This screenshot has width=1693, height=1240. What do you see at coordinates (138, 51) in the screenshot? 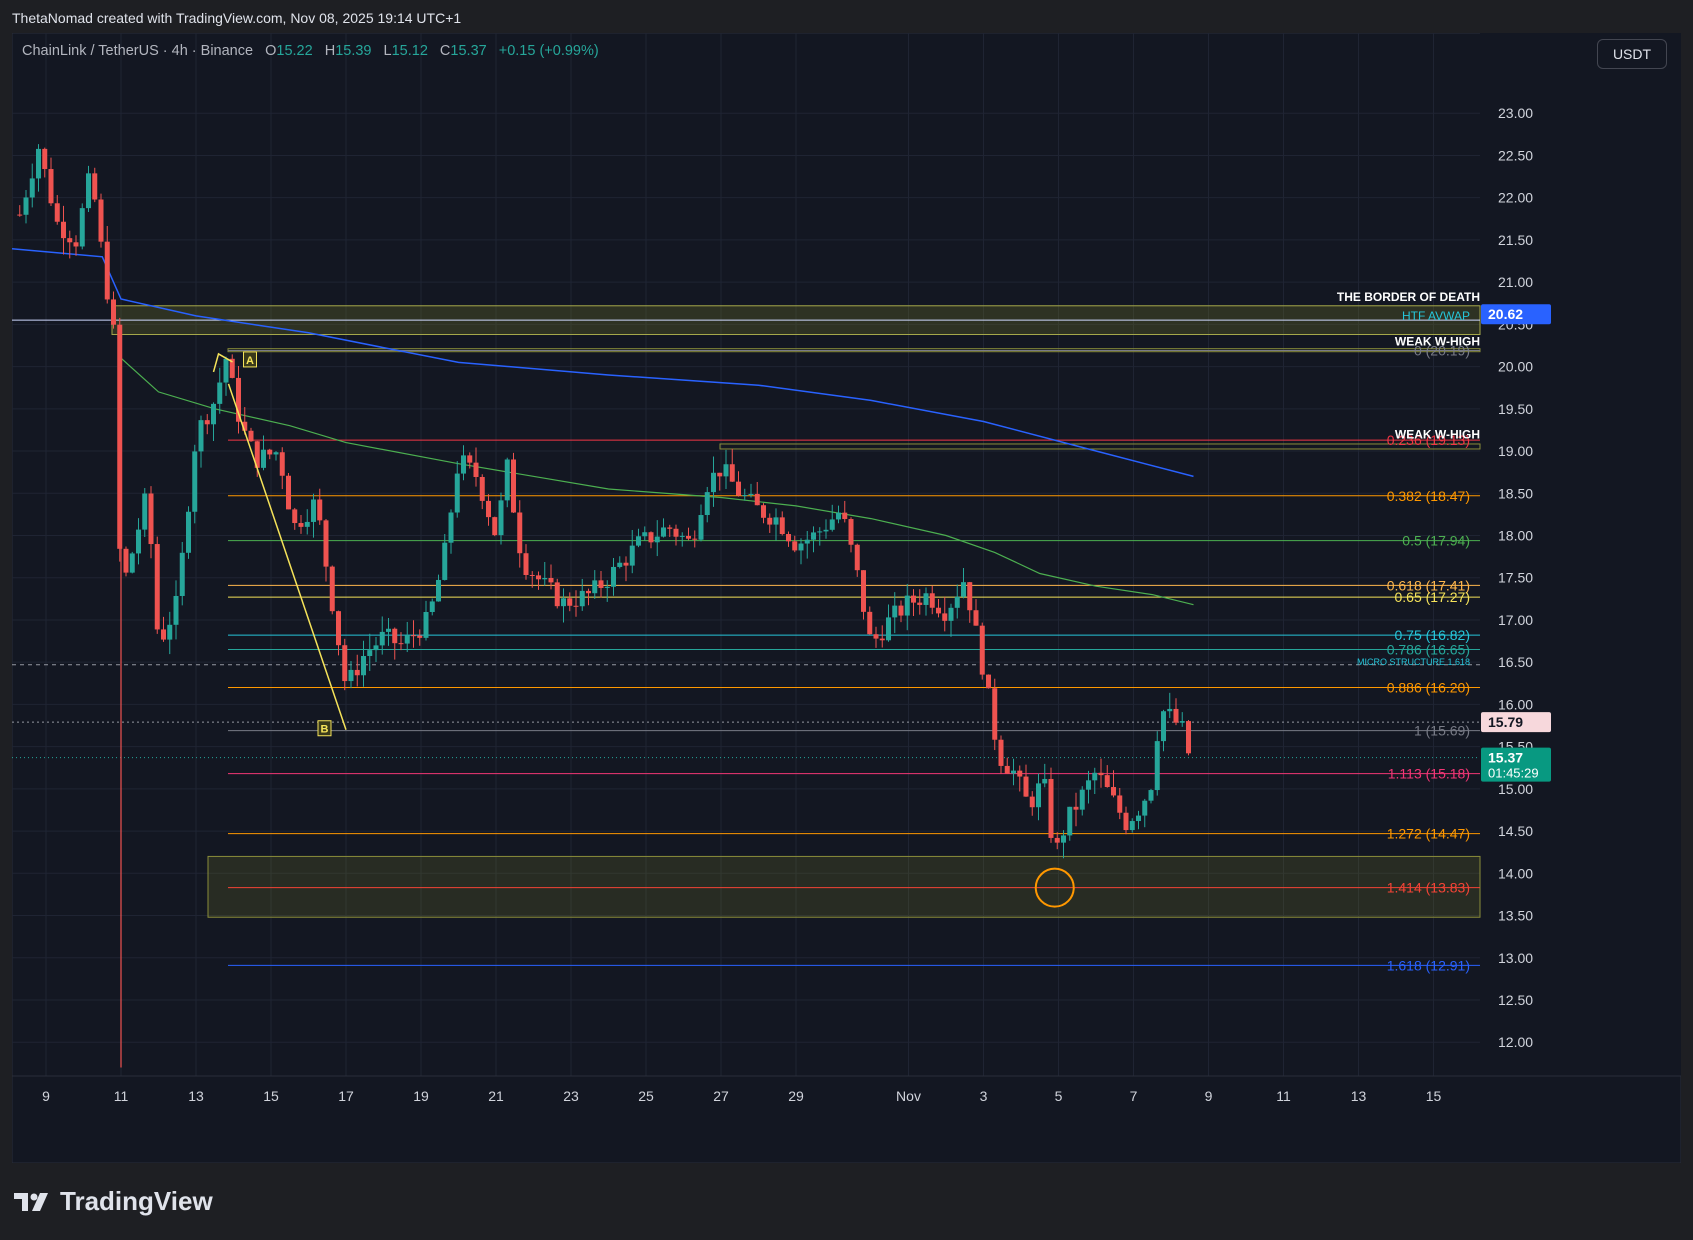
I see `symbol-name: ChainLink / TetherUS · 4h · Binance` at bounding box center [138, 51].